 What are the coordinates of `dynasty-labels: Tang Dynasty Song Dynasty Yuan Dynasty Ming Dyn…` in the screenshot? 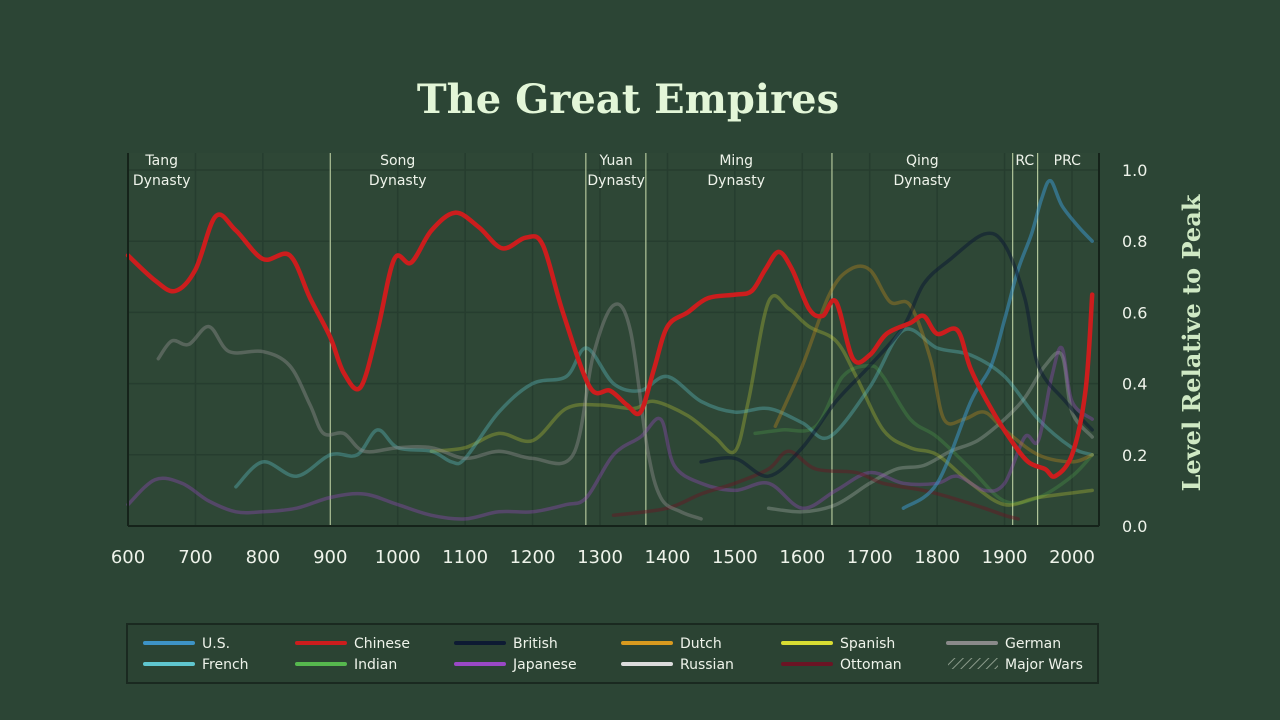 It's located at (607, 171).